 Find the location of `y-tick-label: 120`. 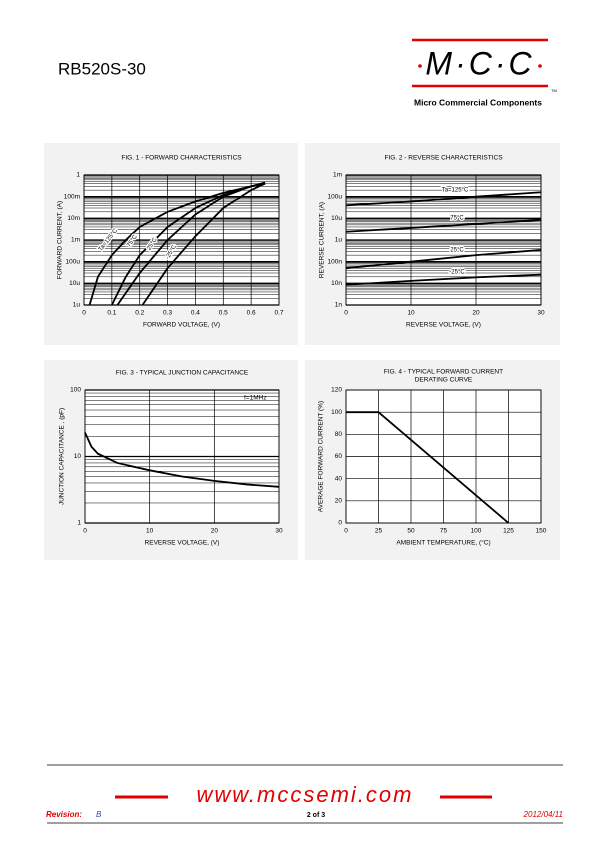

y-tick-label: 120 is located at coordinates (336, 390).